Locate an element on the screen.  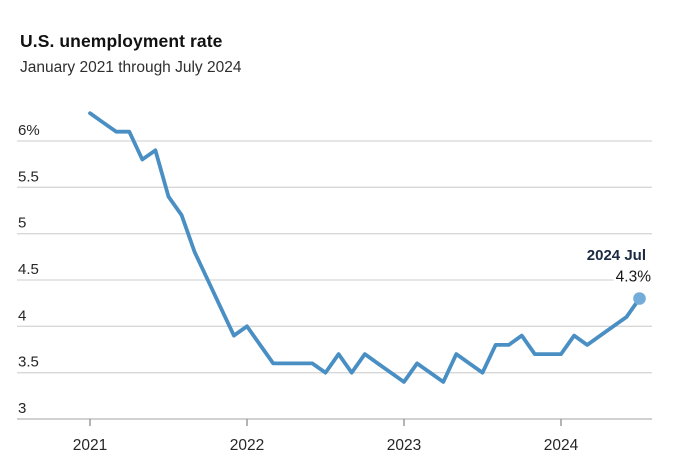
chart-subtitle: January 2021 through July 2024 is located at coordinates (131, 67).